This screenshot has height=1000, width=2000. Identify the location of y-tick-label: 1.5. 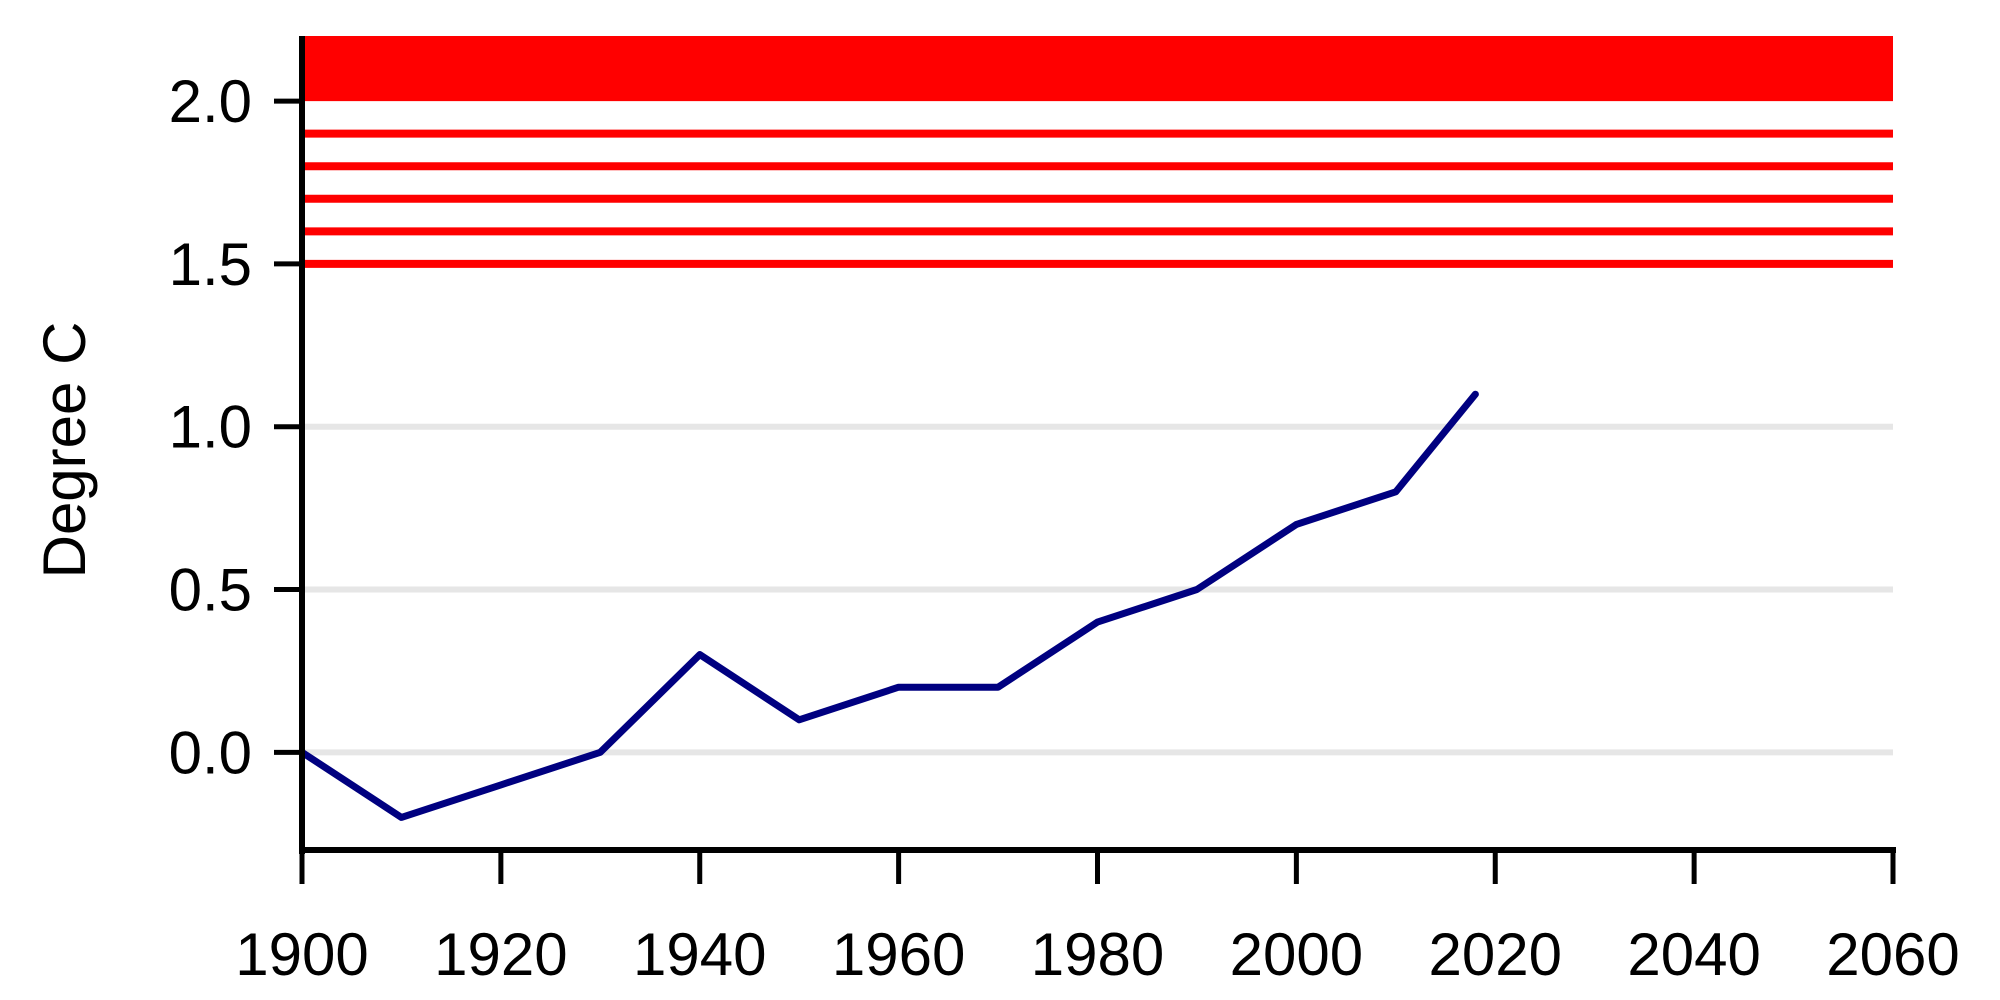
(210, 264).